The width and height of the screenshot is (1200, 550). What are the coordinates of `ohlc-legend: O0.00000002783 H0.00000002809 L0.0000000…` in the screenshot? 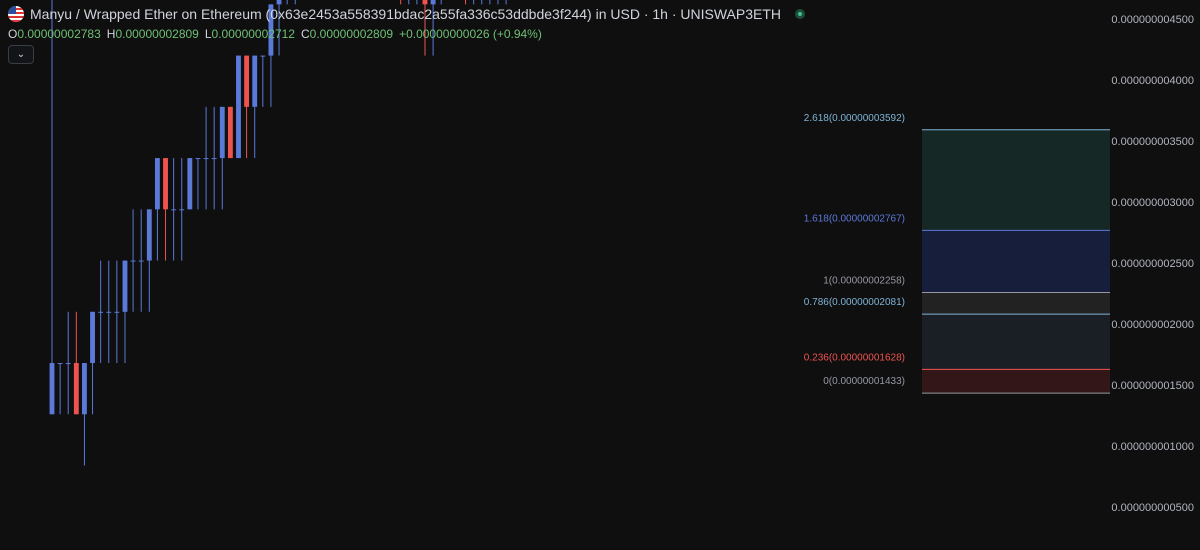 It's located at (275, 34).